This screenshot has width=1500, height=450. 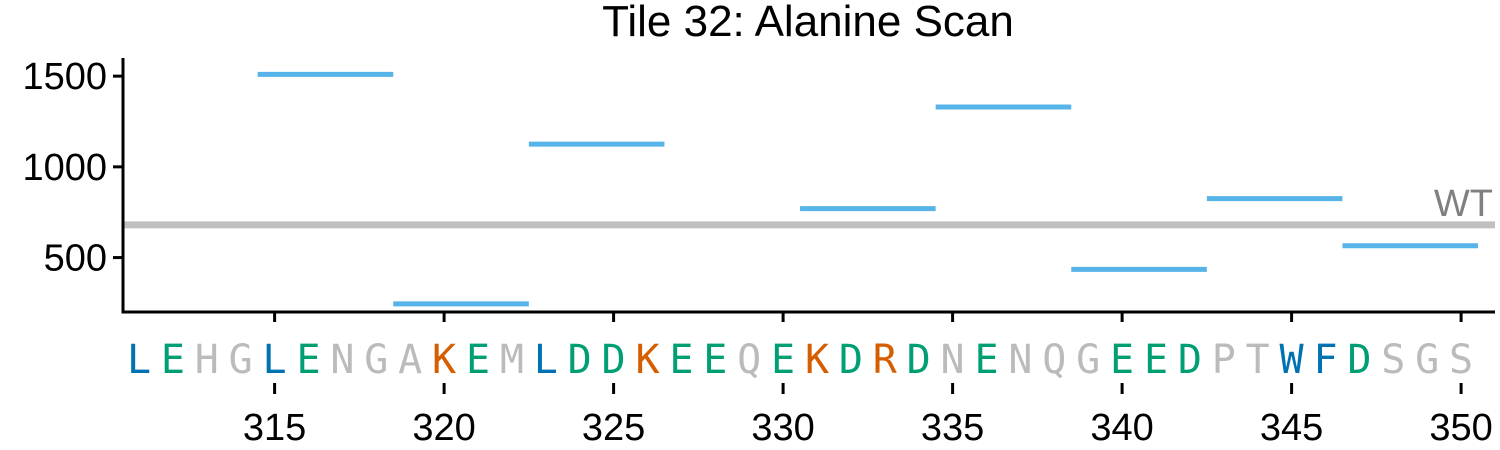 What do you see at coordinates (64, 168) in the screenshot?
I see `y-tick-label: 1000` at bounding box center [64, 168].